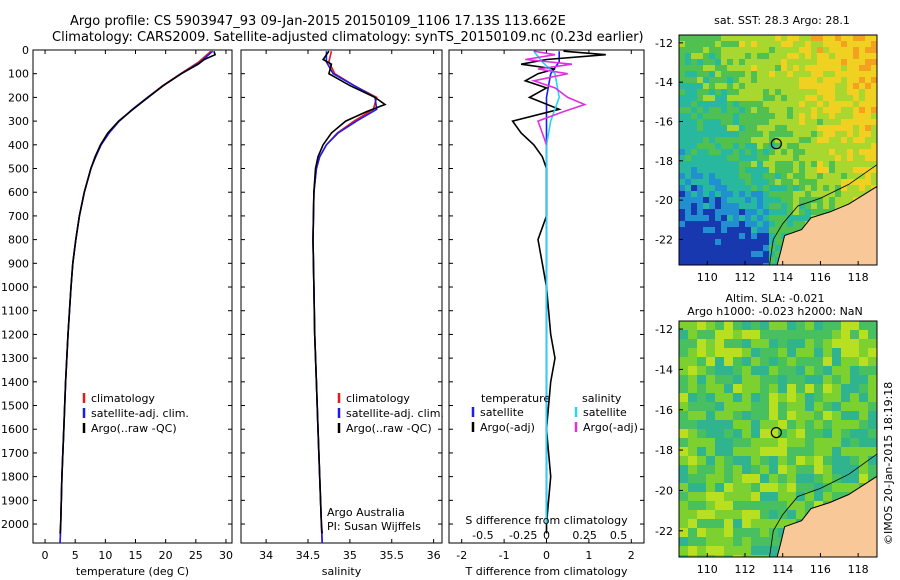 The image size is (900, 580). What do you see at coordinates (664, 121) in the screenshot?
I see `map-y-tick-label: -16` at bounding box center [664, 121].